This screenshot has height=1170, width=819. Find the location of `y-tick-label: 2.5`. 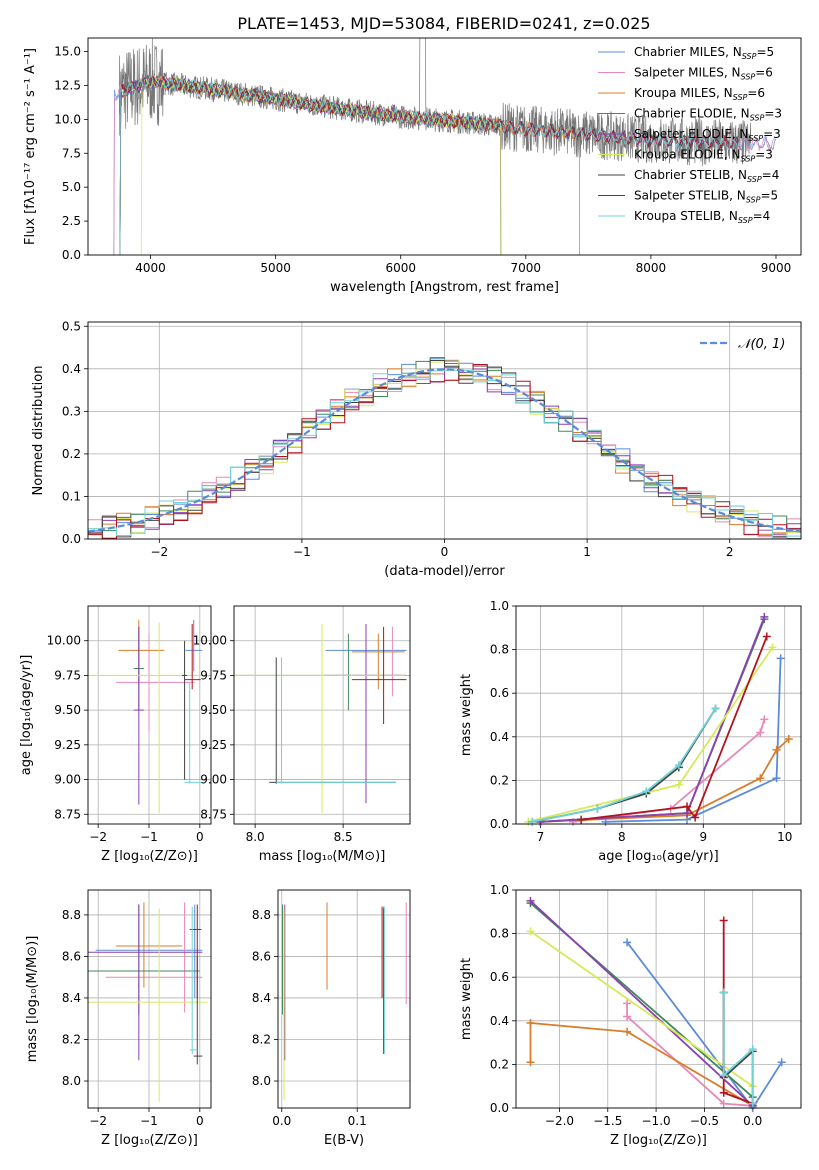

y-tick-label: 2.5 is located at coordinates (71, 221).